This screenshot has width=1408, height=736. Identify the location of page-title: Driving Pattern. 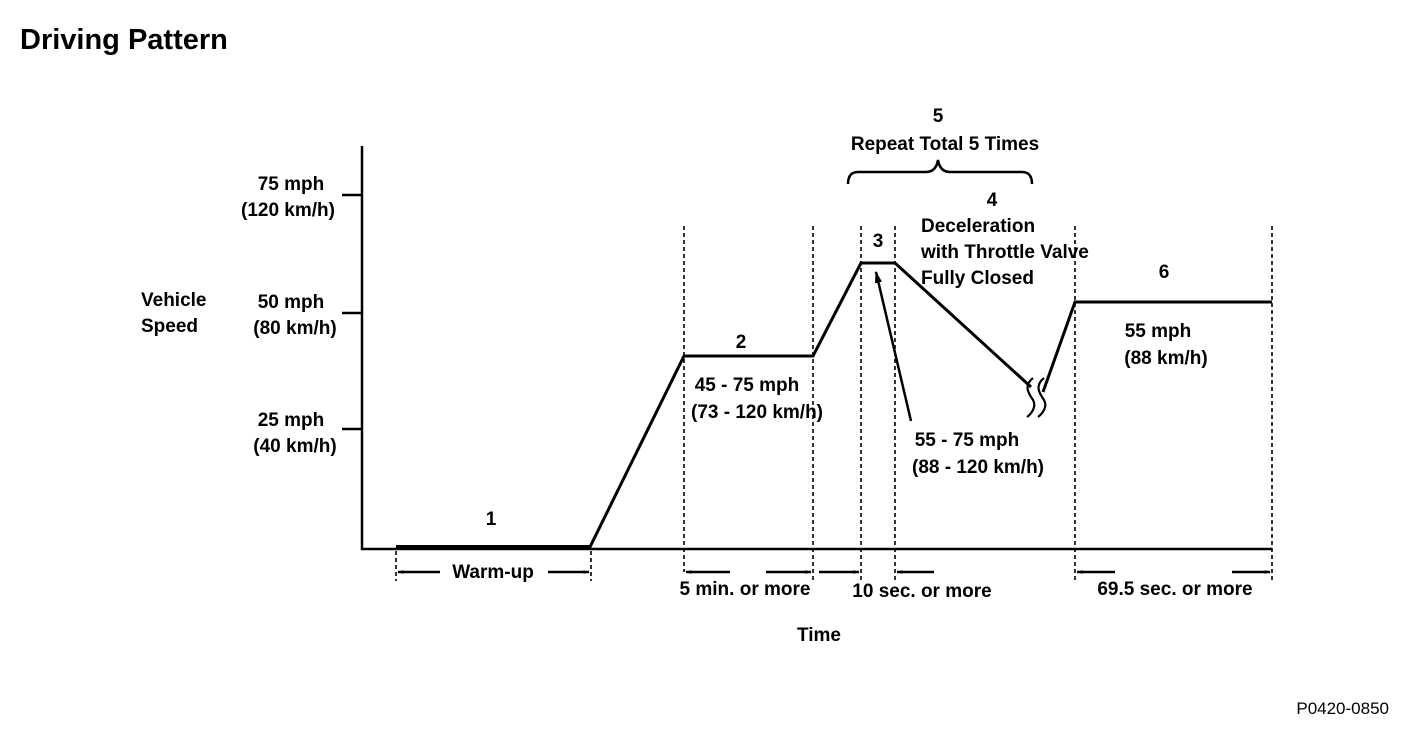
(124, 40).